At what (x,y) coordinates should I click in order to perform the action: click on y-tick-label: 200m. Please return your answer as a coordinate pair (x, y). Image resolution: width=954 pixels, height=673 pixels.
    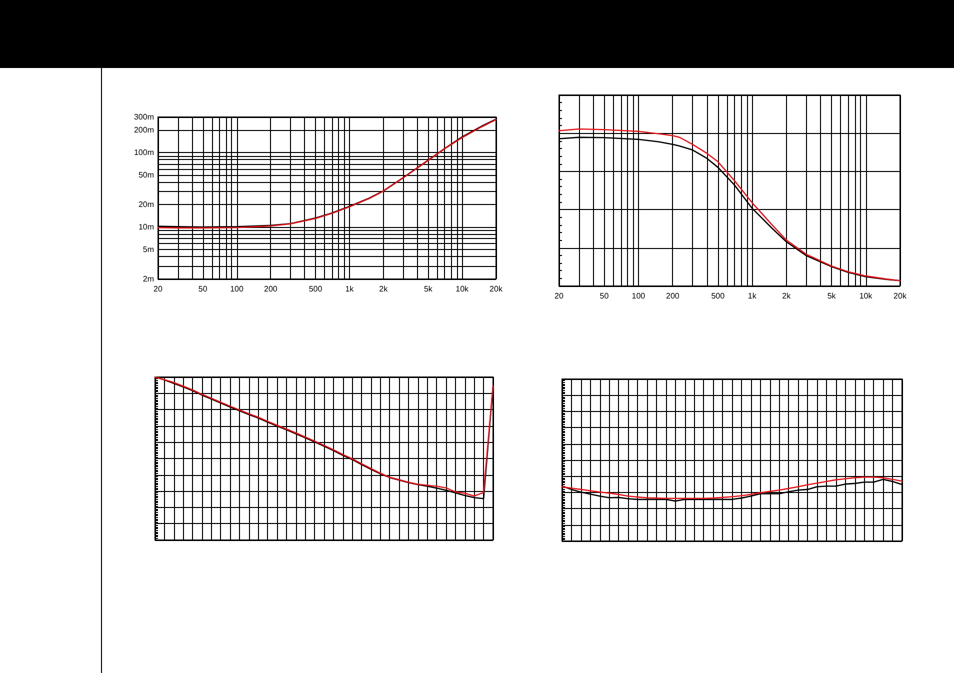
    Looking at the image, I should click on (144, 130).